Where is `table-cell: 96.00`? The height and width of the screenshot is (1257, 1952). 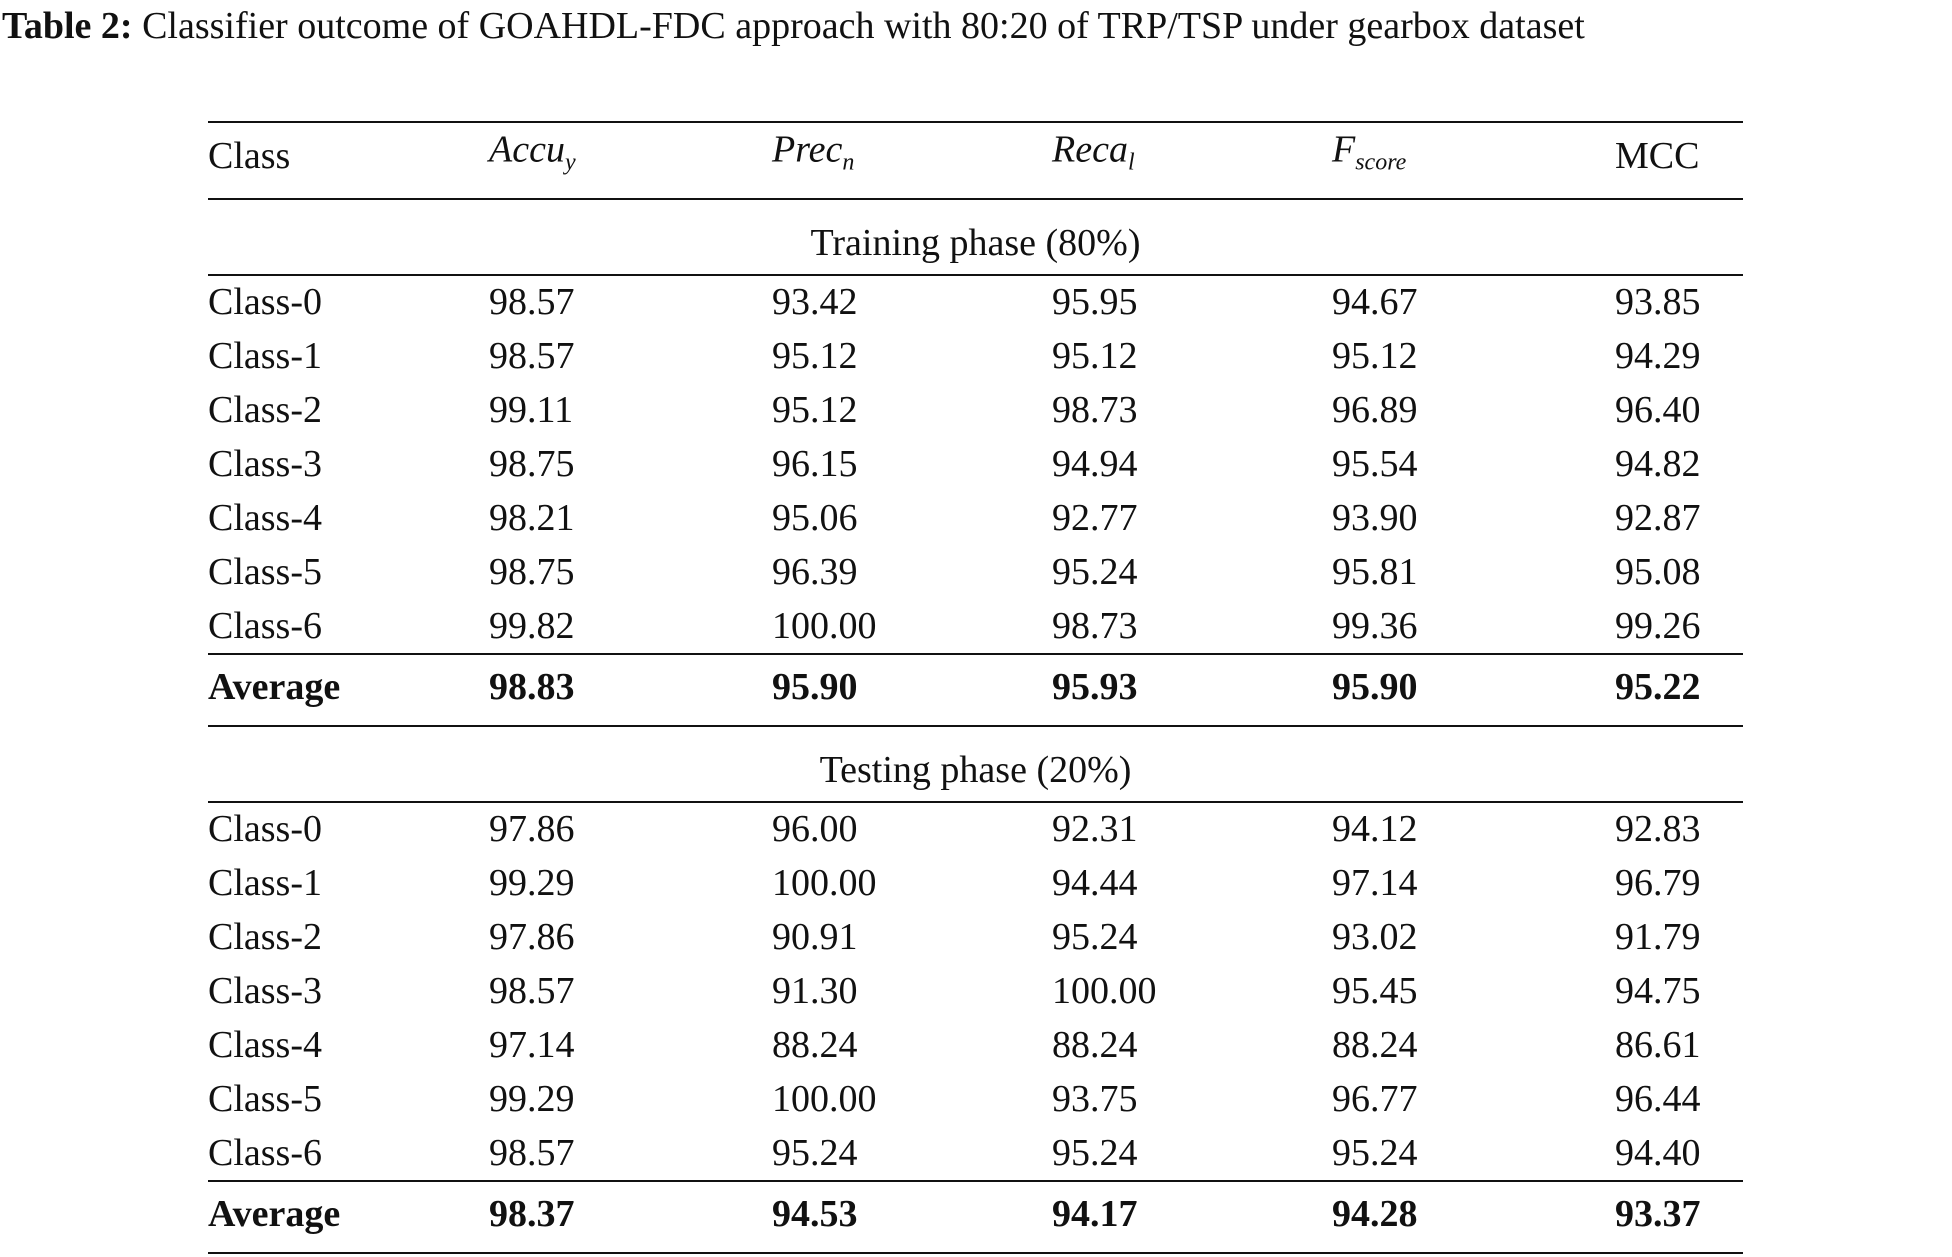 table-cell: 96.00 is located at coordinates (815, 829).